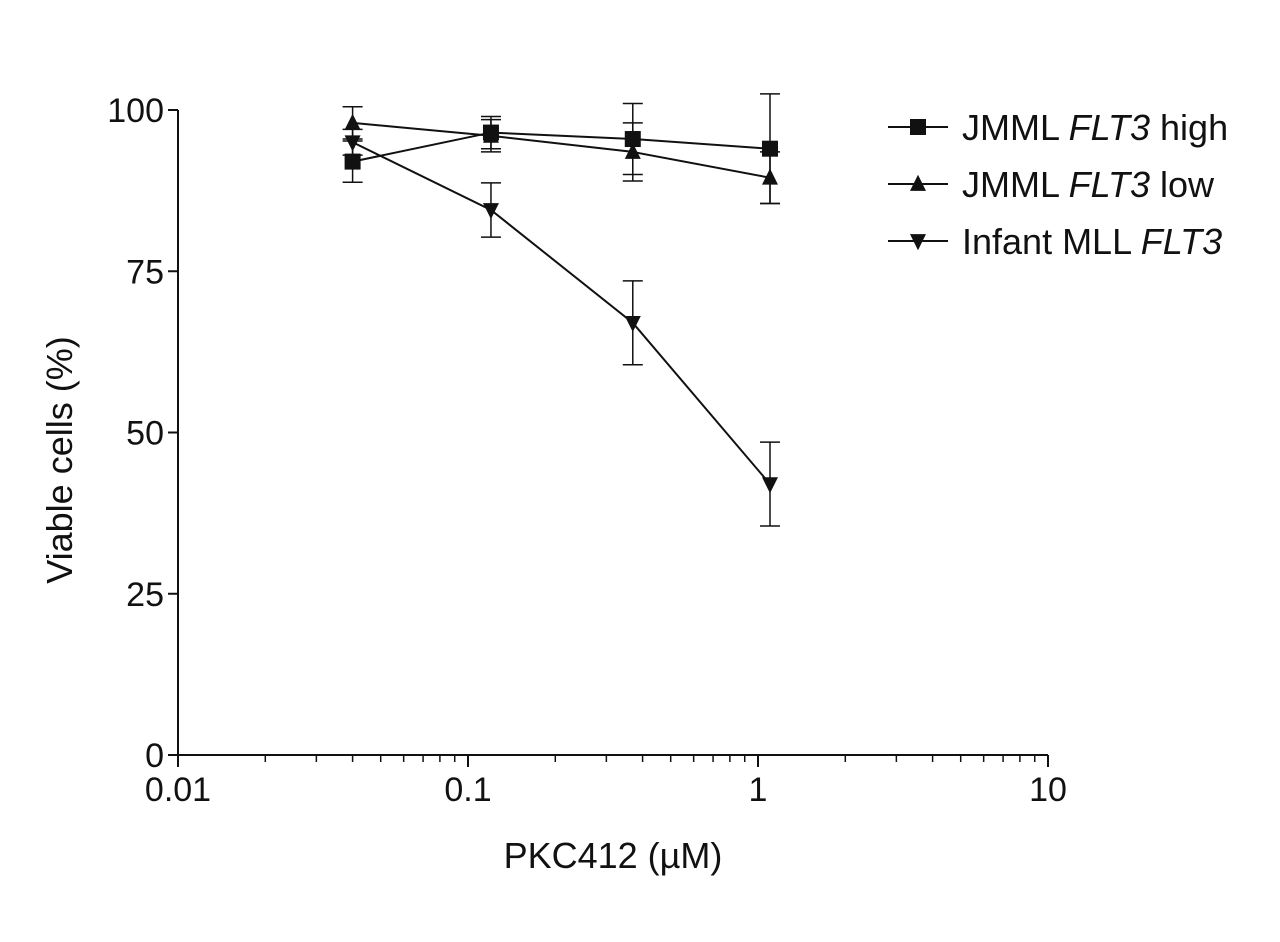 This screenshot has height=942, width=1280. I want to click on x-tick-label: 0.1, so click(467, 790).